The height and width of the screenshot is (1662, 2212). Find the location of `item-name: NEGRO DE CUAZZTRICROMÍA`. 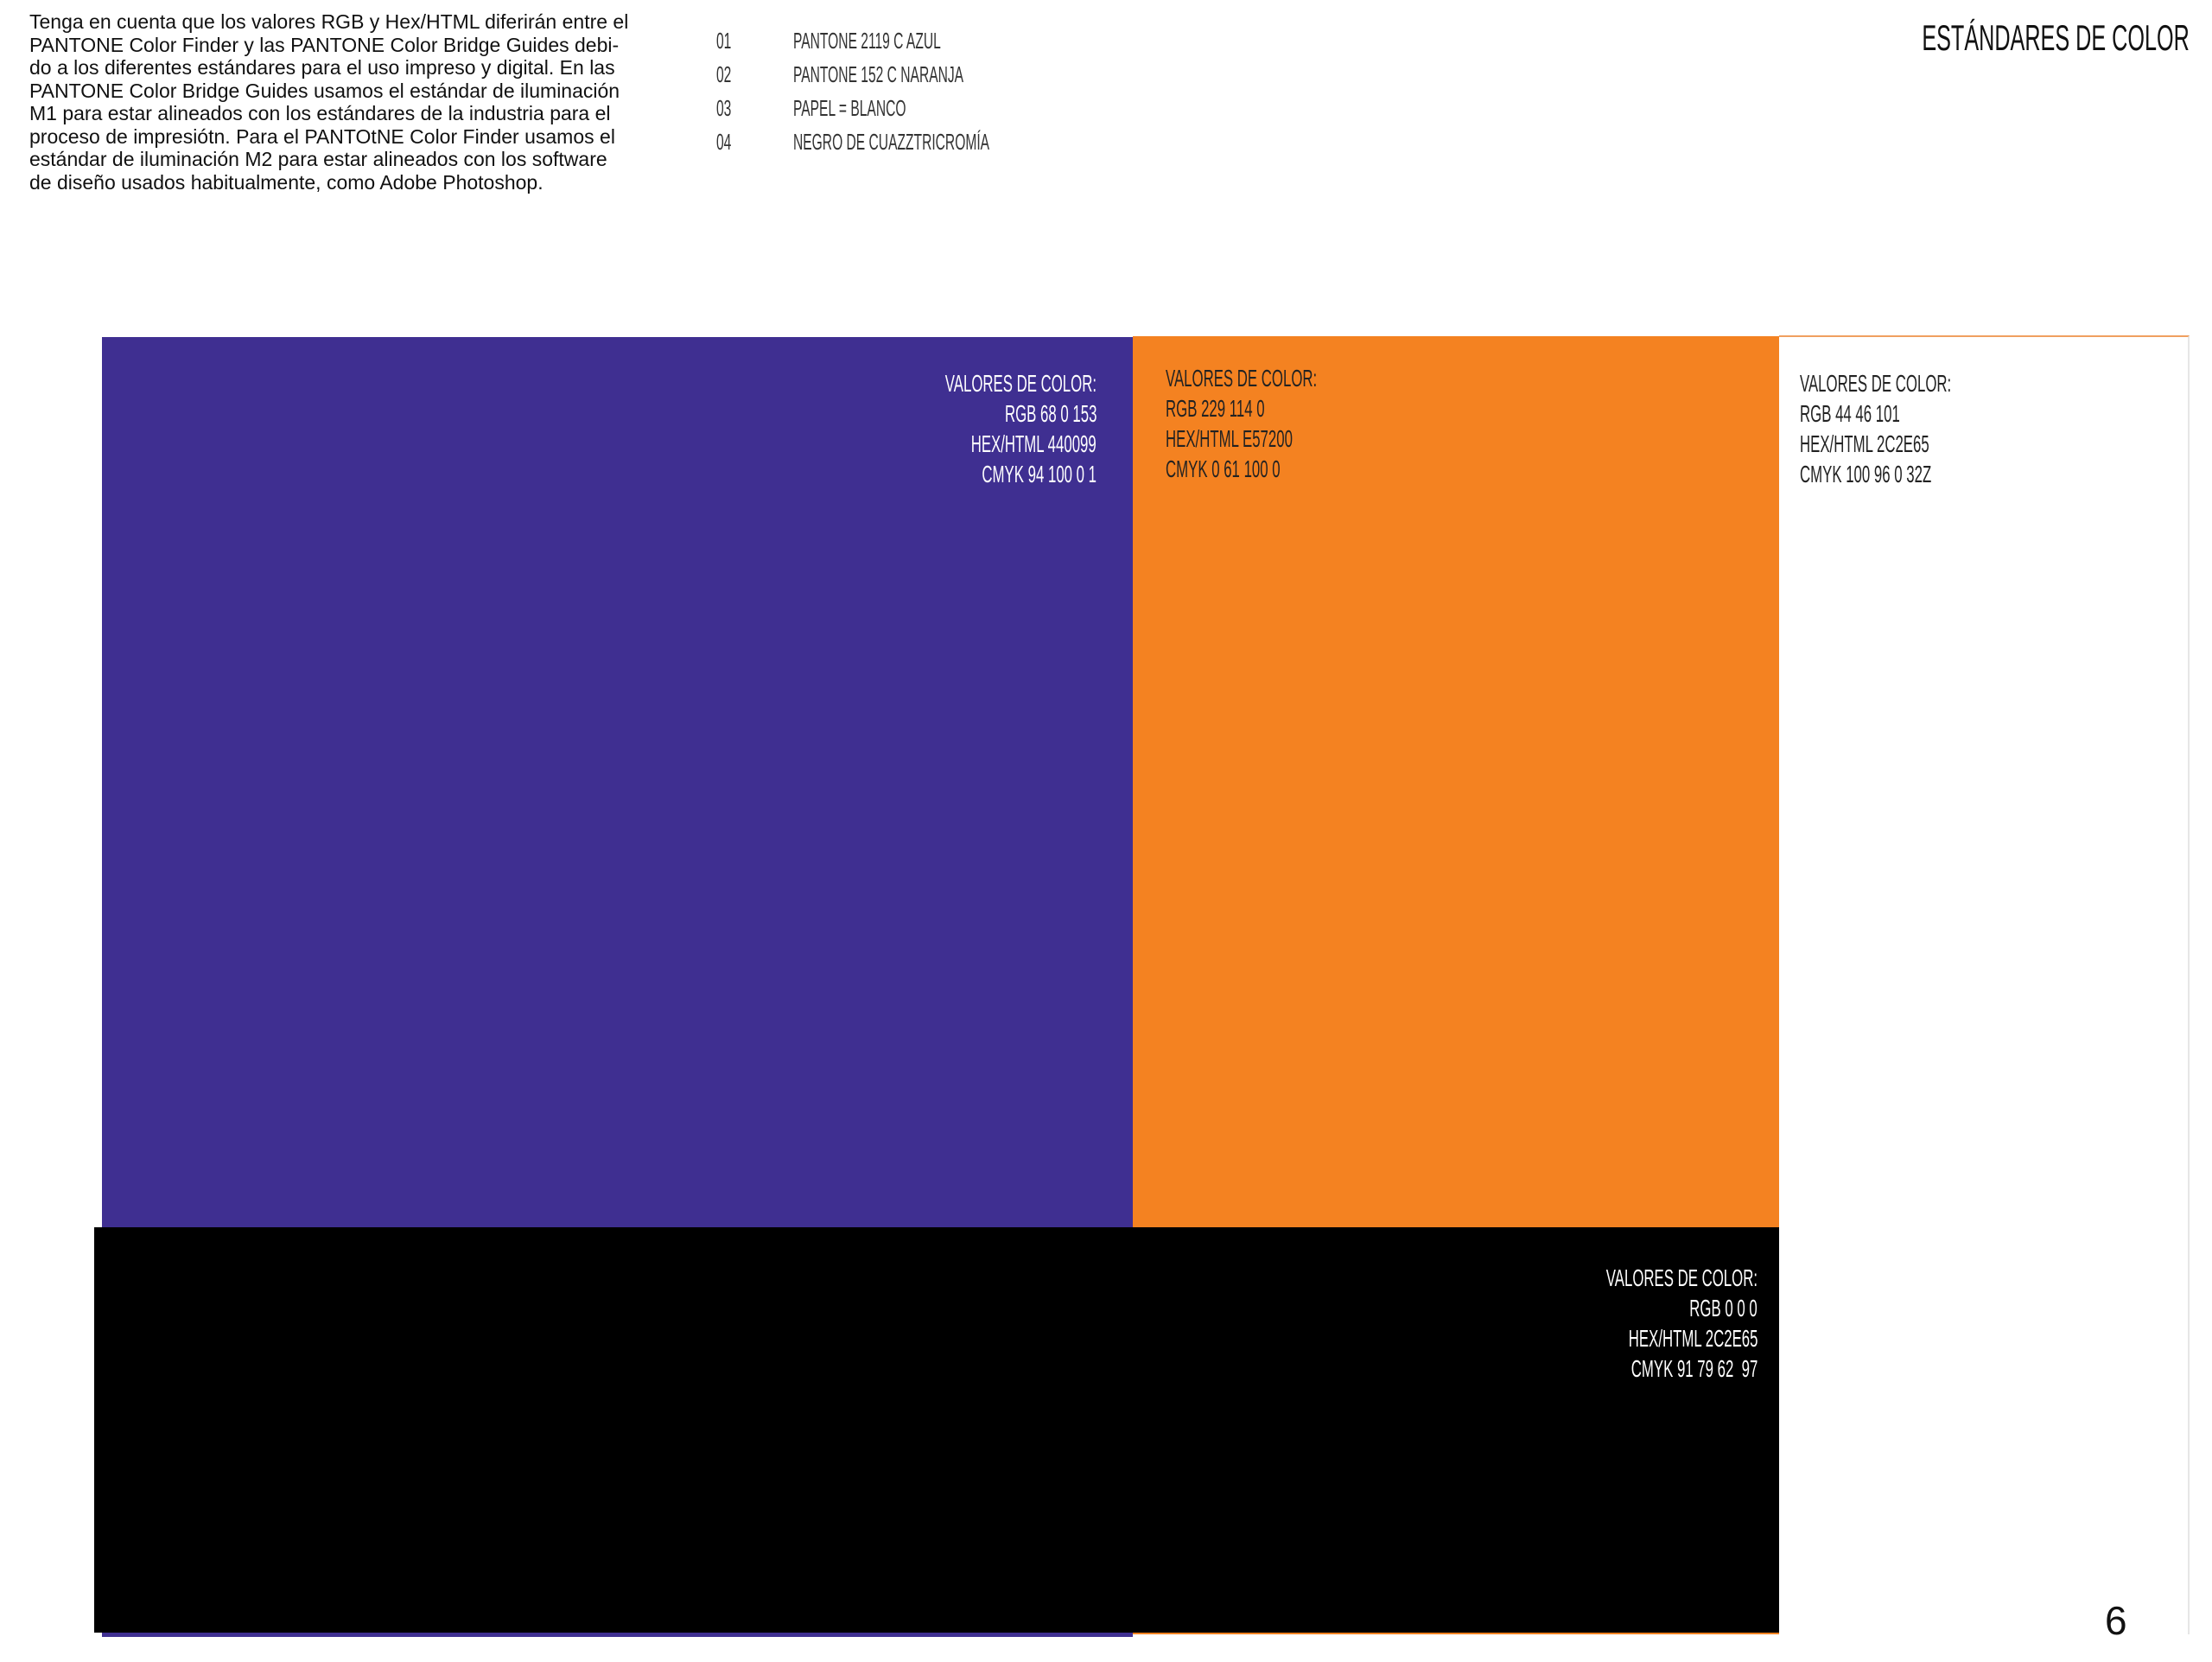

item-name: NEGRO DE CUAZZTRICROMÍA is located at coordinates (891, 142).